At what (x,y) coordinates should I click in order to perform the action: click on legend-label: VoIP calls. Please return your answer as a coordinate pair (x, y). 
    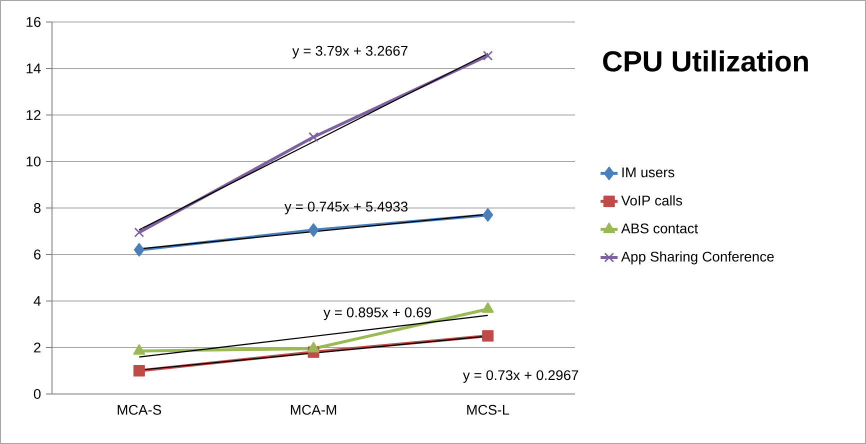
    Looking at the image, I should click on (651, 200).